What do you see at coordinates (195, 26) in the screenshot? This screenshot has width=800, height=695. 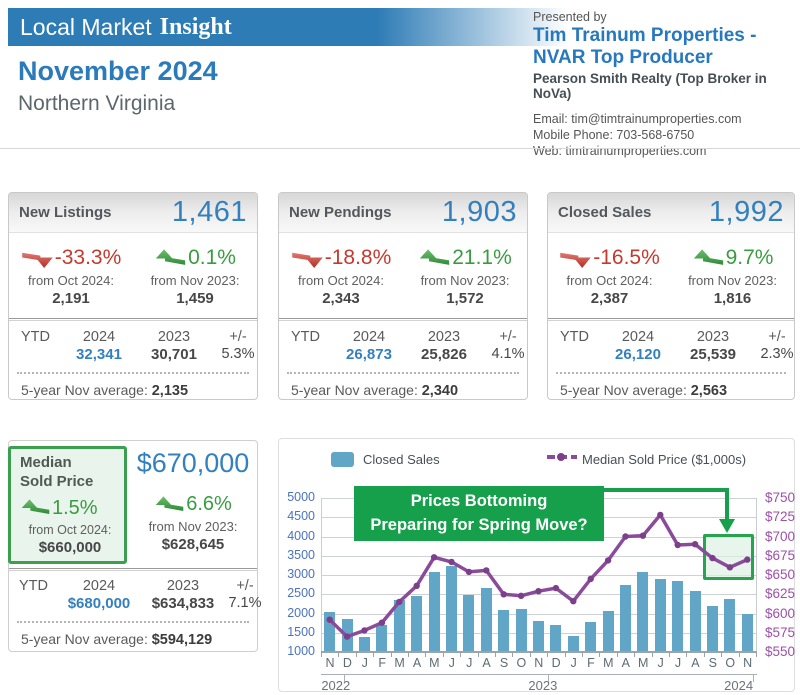 I see `brand-title-insight: Insight` at bounding box center [195, 26].